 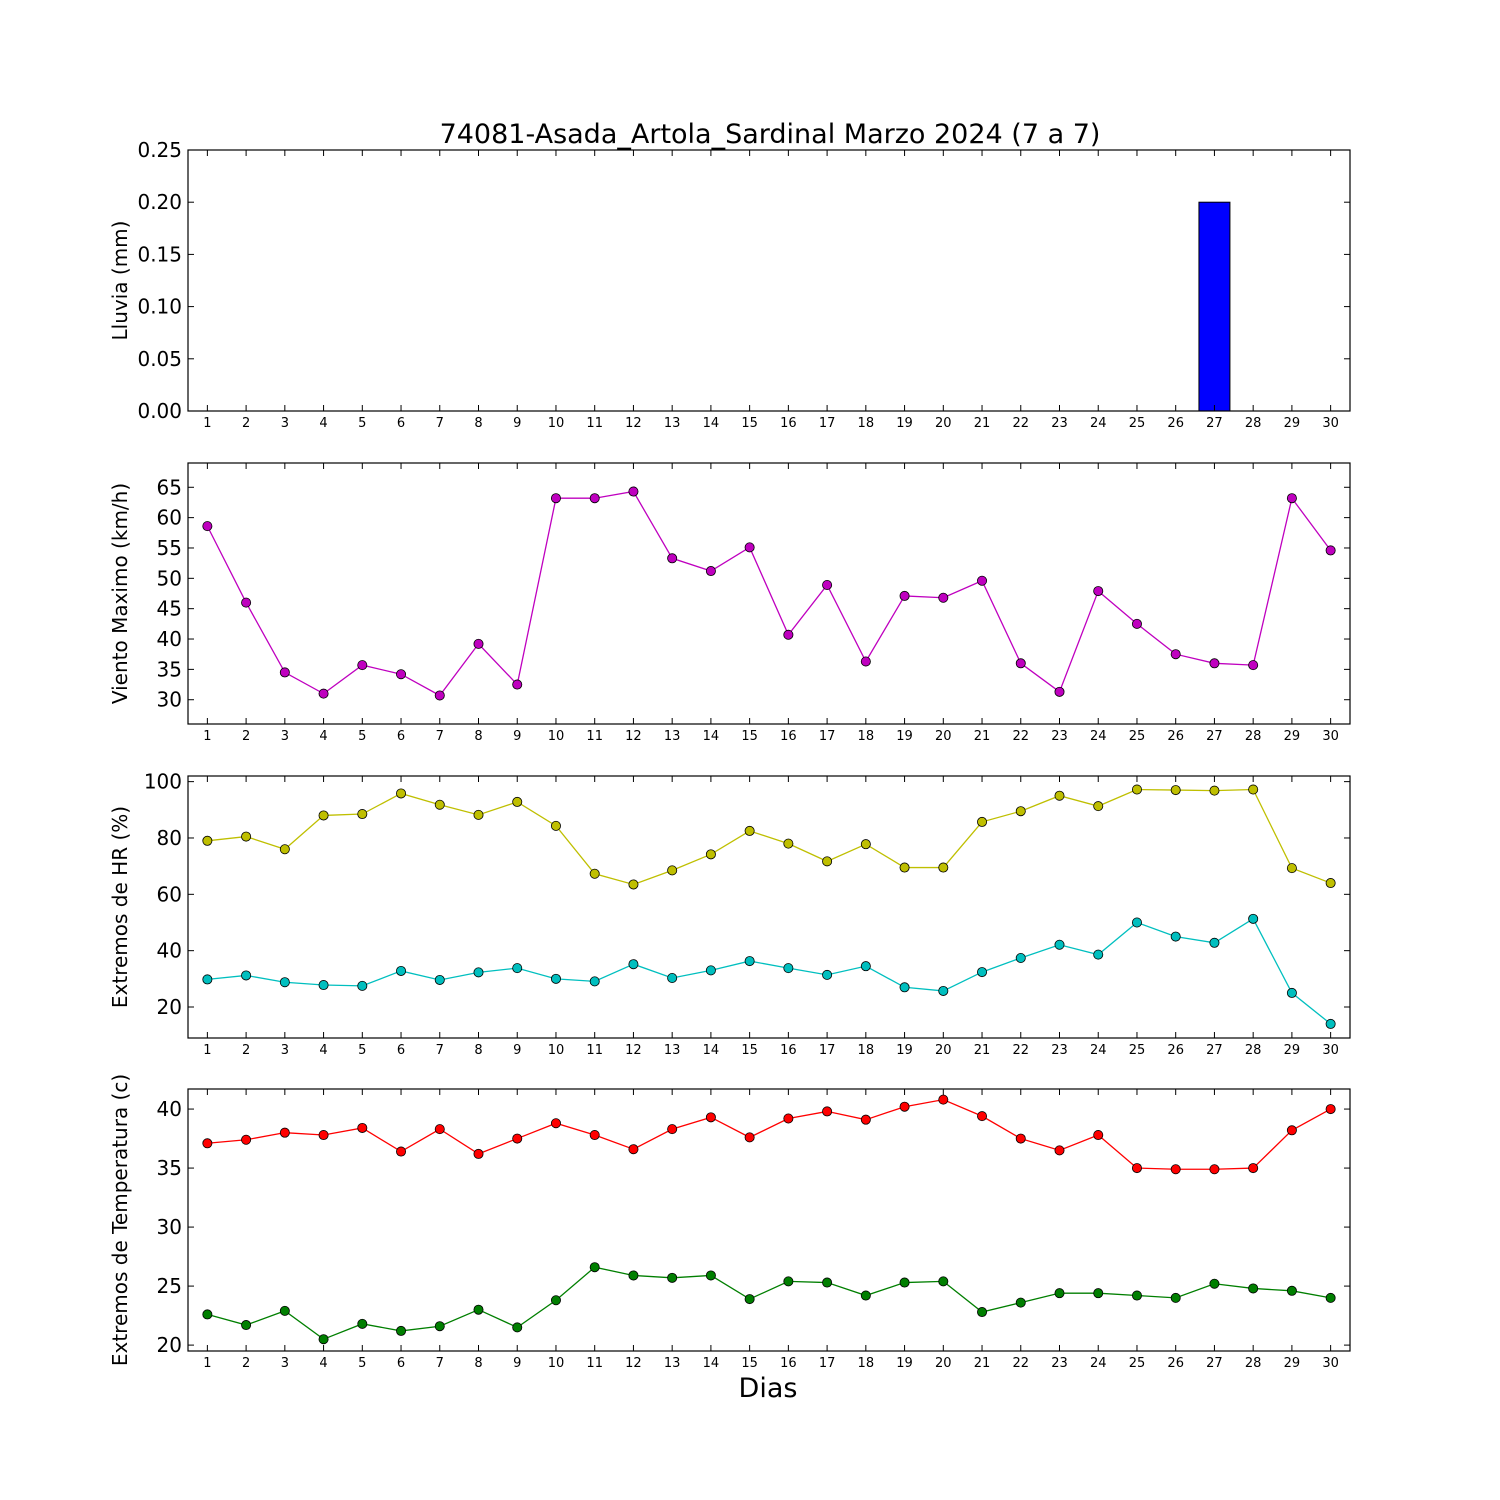 What do you see at coordinates (169, 1345) in the screenshot?
I see `y-tick-label: 20` at bounding box center [169, 1345].